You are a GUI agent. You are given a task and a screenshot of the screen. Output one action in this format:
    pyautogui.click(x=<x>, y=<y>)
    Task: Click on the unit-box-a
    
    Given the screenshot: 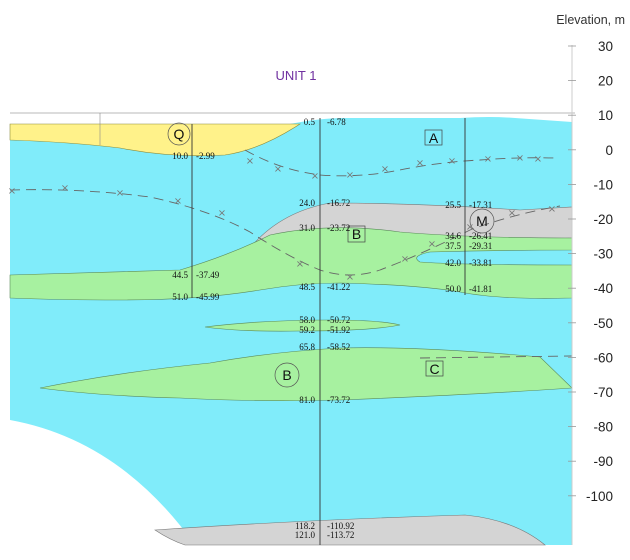 What is the action you would take?
    pyautogui.click(x=433, y=137)
    